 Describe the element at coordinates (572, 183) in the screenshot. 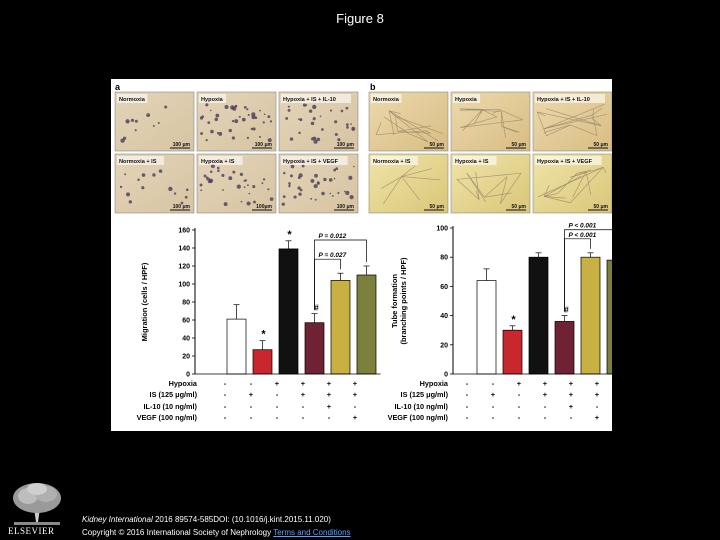

I see `micrograph-panel_b-5: Hypoxia + IS + VEGF 50 μm` at that location.